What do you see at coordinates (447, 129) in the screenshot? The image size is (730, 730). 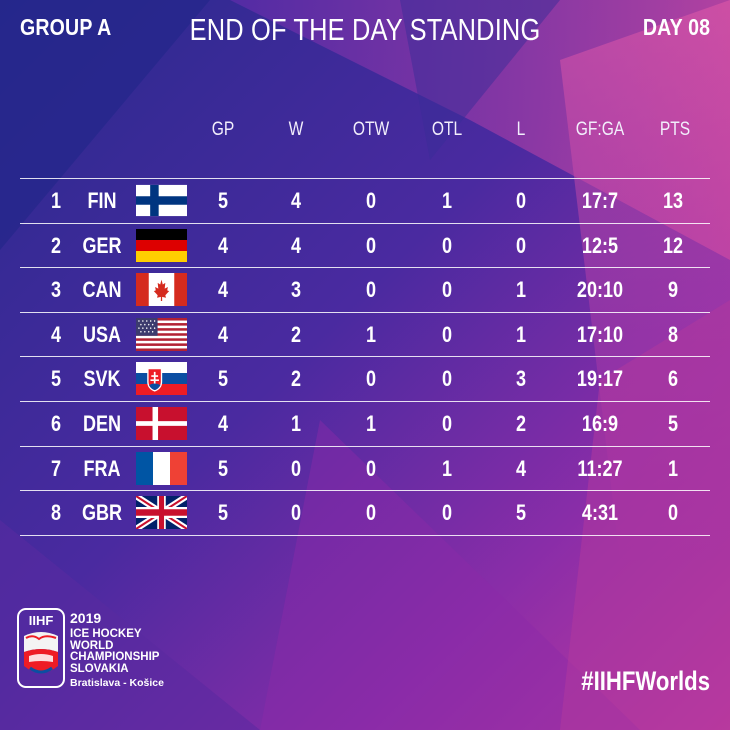 I see `column-header-otl: OTL` at bounding box center [447, 129].